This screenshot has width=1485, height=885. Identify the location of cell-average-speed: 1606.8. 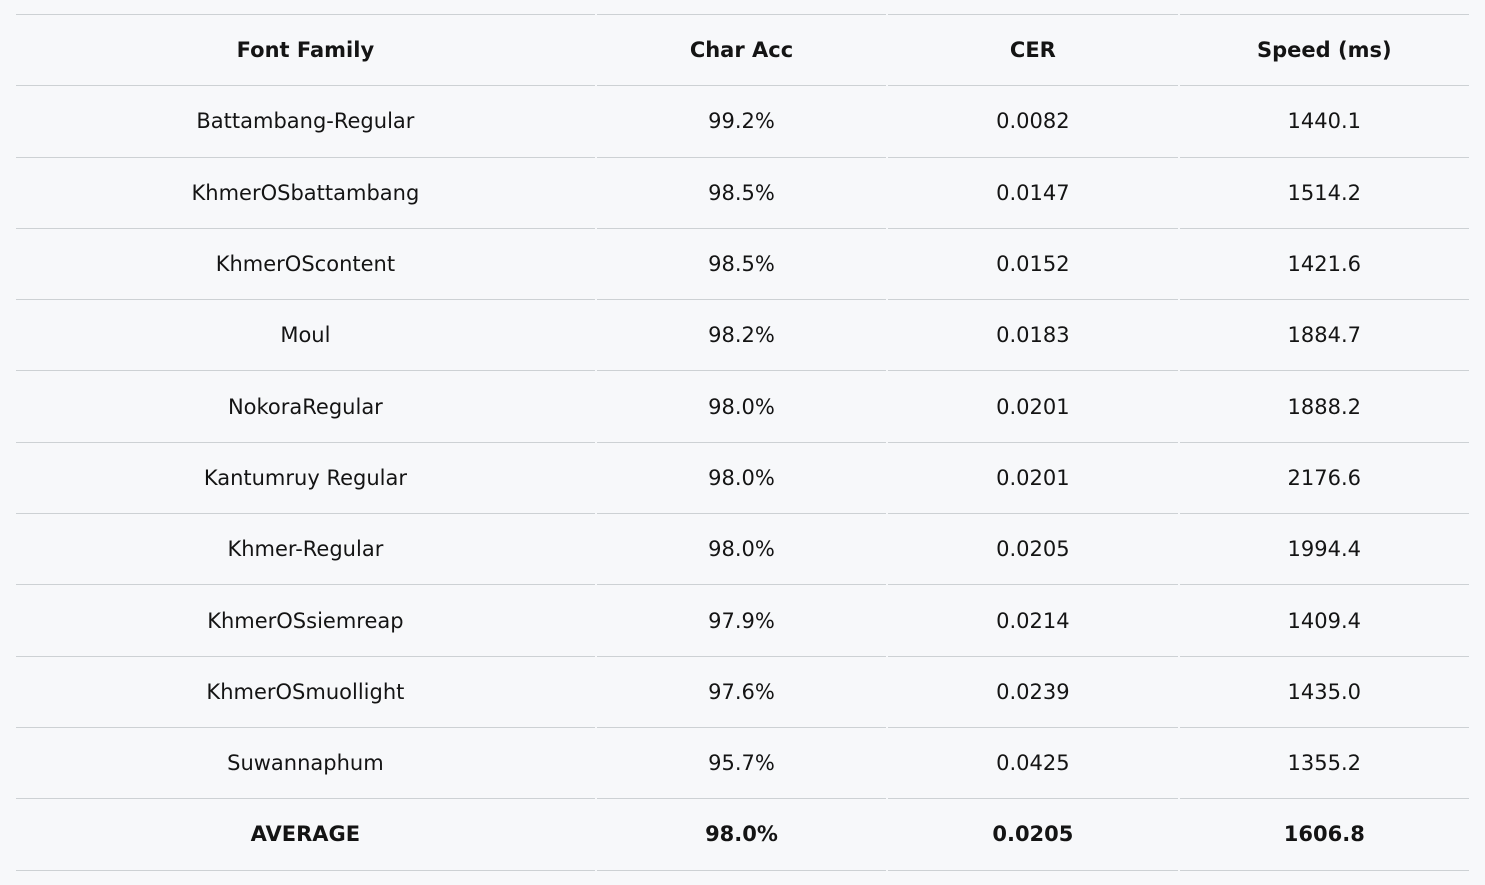
(1324, 835).